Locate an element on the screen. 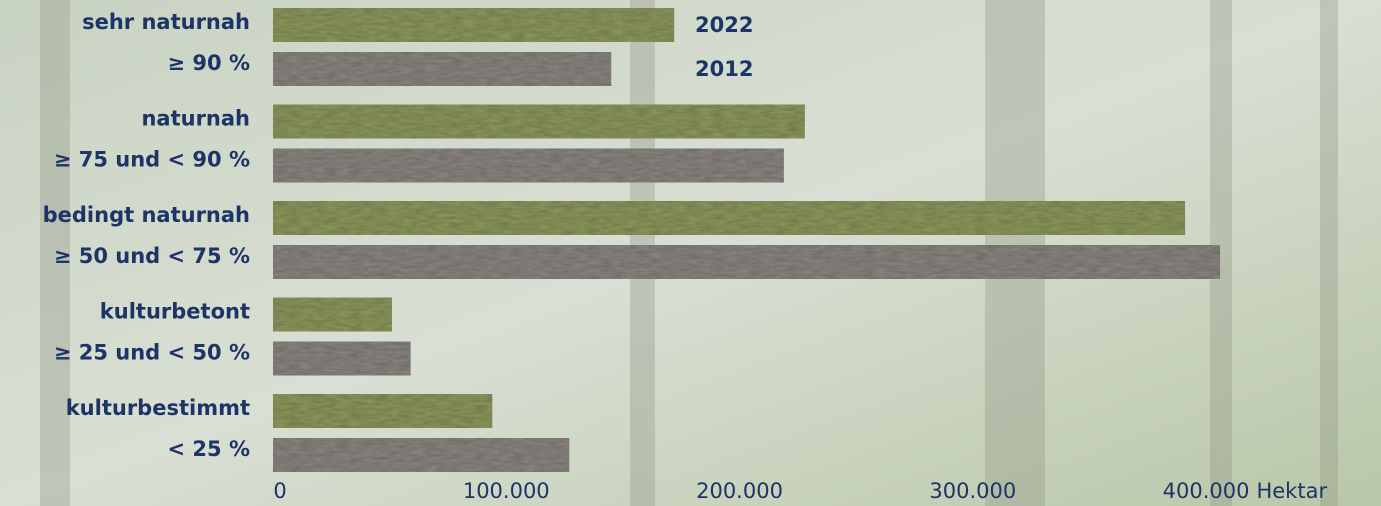  x-tick-label: 400.000 is located at coordinates (1206, 491).